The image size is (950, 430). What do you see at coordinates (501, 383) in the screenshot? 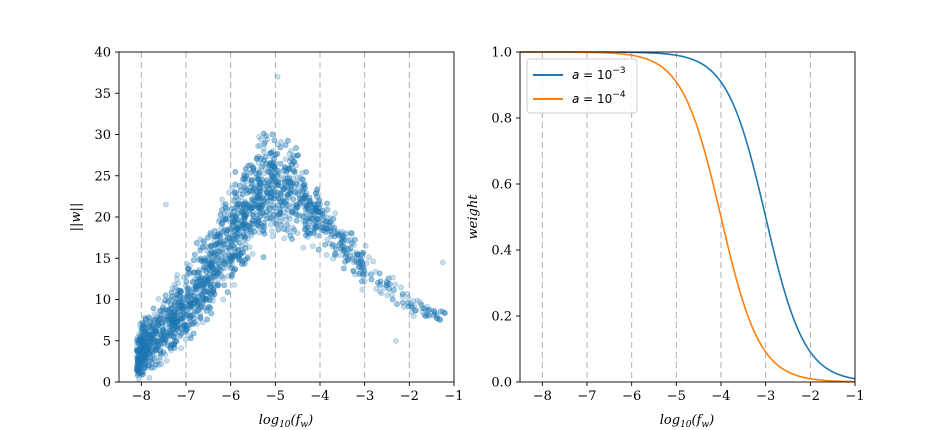
I see `line-y-tick-label: 0.0` at bounding box center [501, 383].